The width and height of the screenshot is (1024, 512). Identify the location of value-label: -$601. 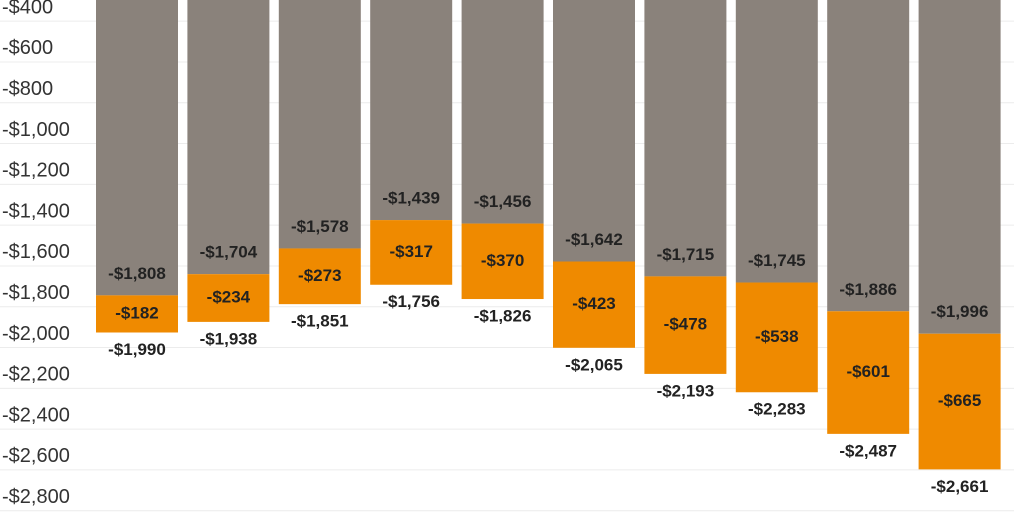
(867, 371).